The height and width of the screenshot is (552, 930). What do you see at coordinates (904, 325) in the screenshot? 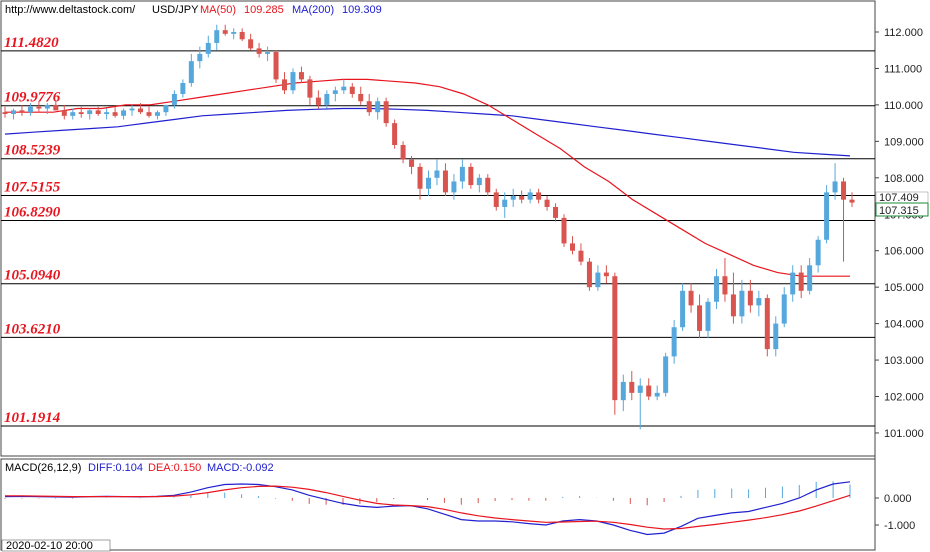
I see `y-tick-label: 104.000` at bounding box center [904, 325].